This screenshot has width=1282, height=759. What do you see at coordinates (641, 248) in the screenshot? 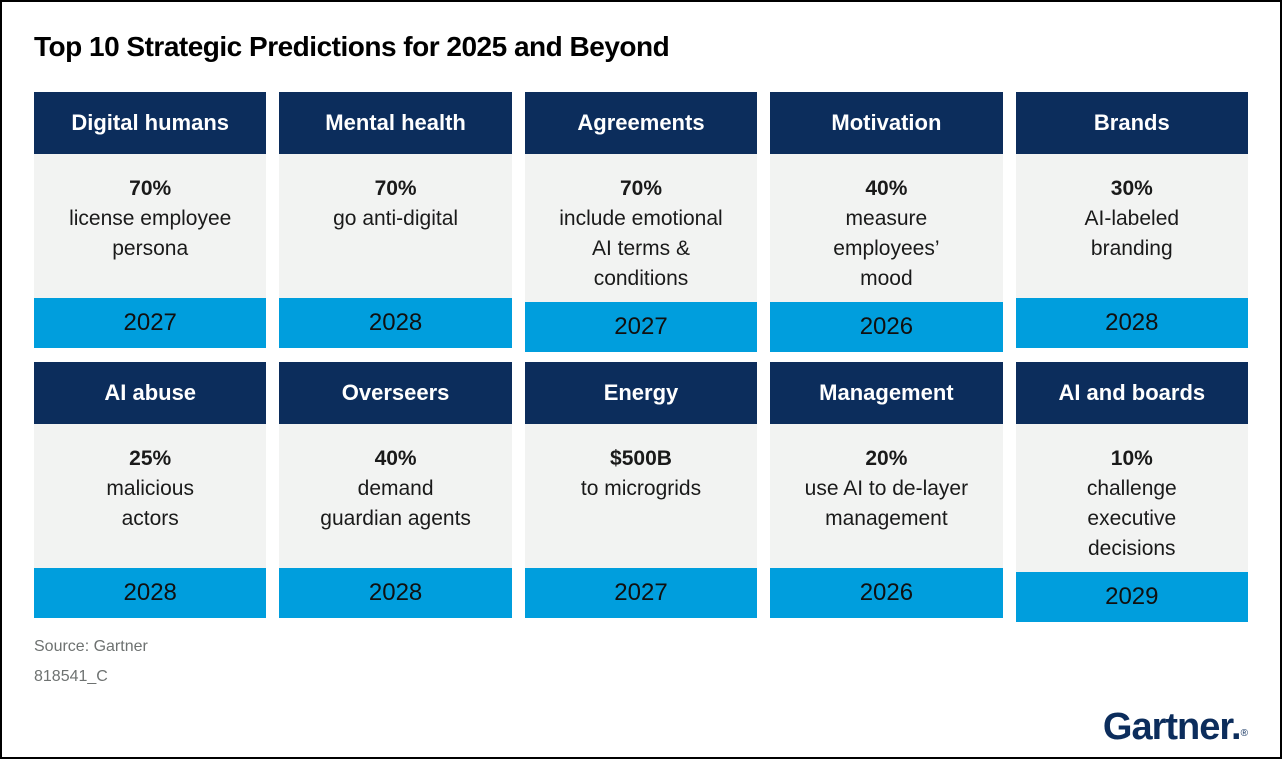
I see `card-description: include emotional AI terms & conditions` at bounding box center [641, 248].